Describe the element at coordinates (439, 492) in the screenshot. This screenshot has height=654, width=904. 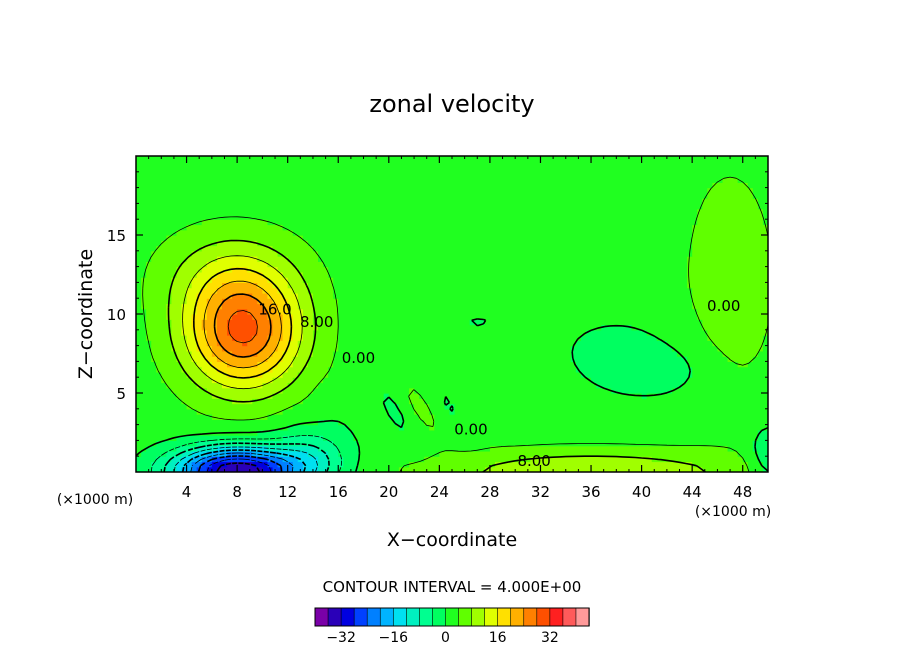
I see `x-tick-label: 24` at that location.